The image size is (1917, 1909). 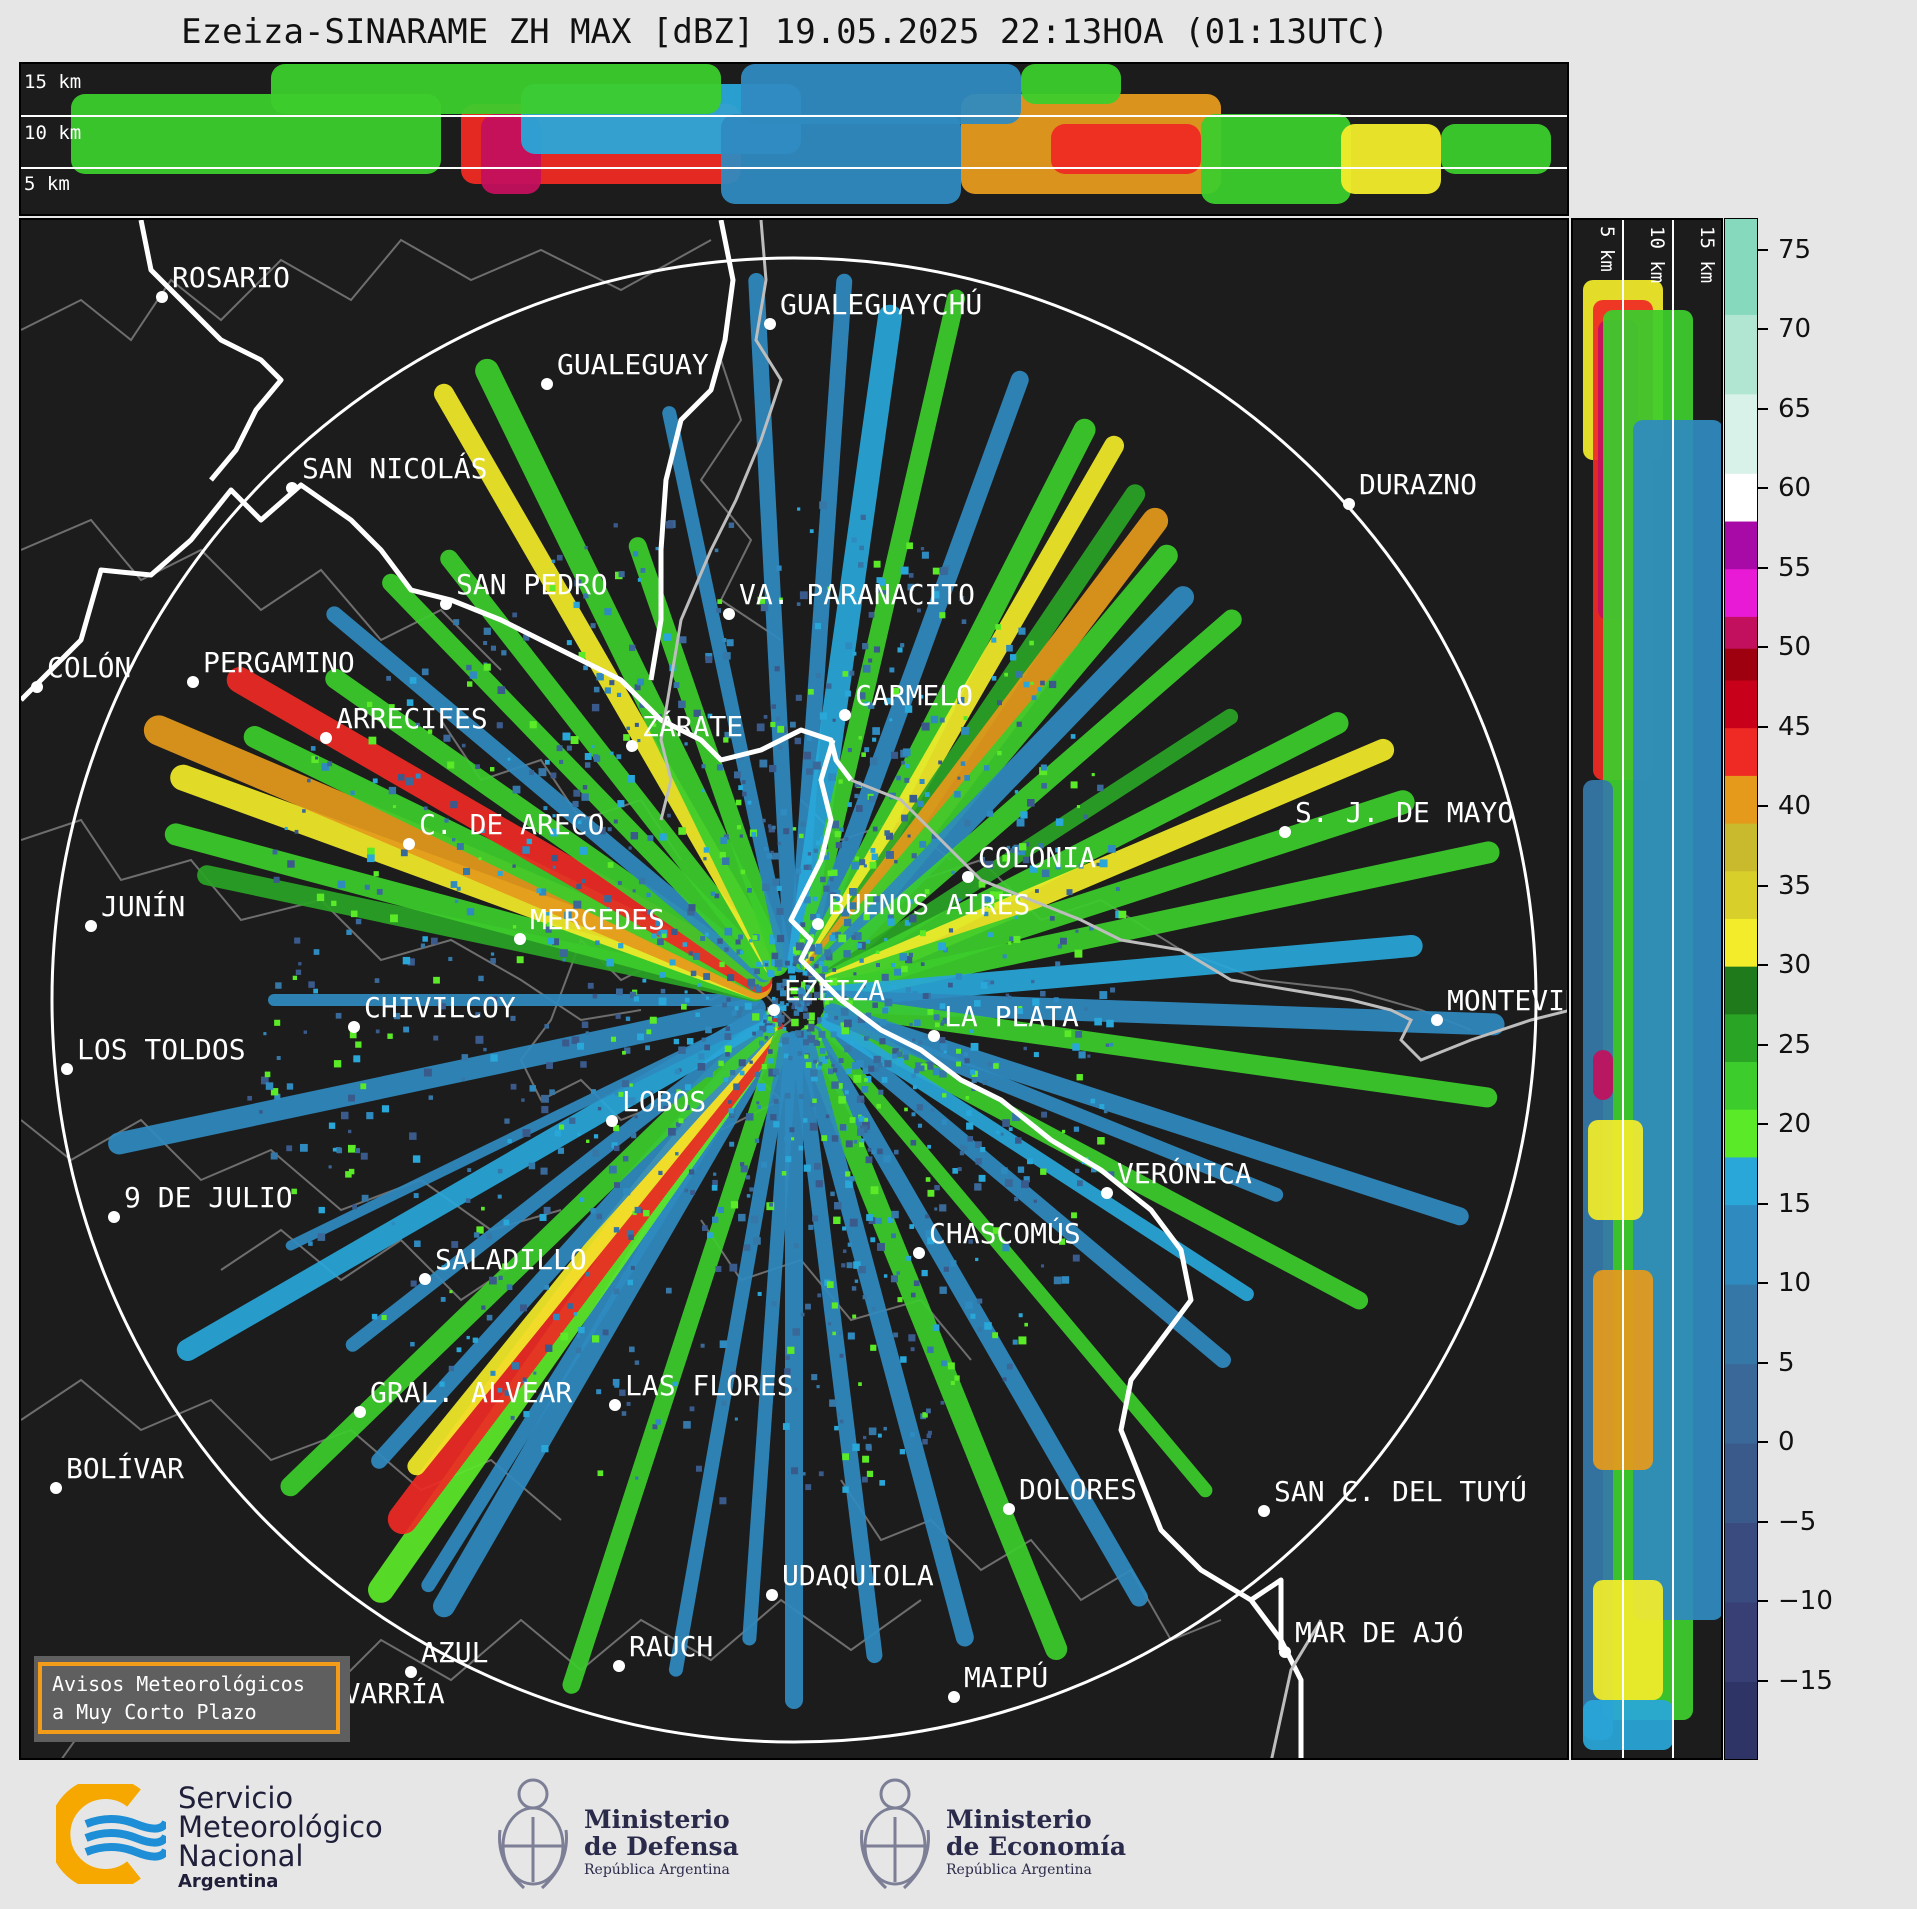 I want to click on city-marker: SAN NICOLÁS, so click(x=386, y=472).